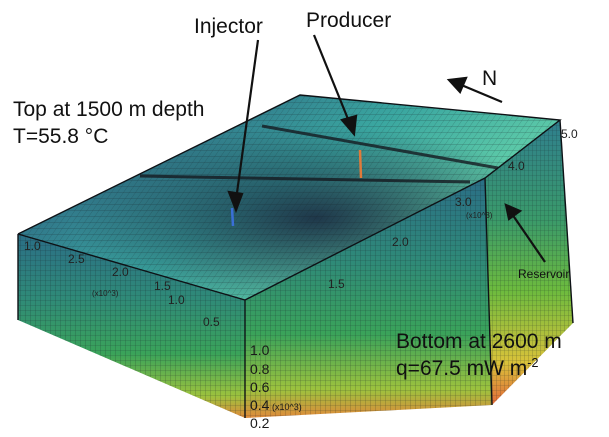  What do you see at coordinates (360, 164) in the screenshot?
I see `producer-well` at bounding box center [360, 164].